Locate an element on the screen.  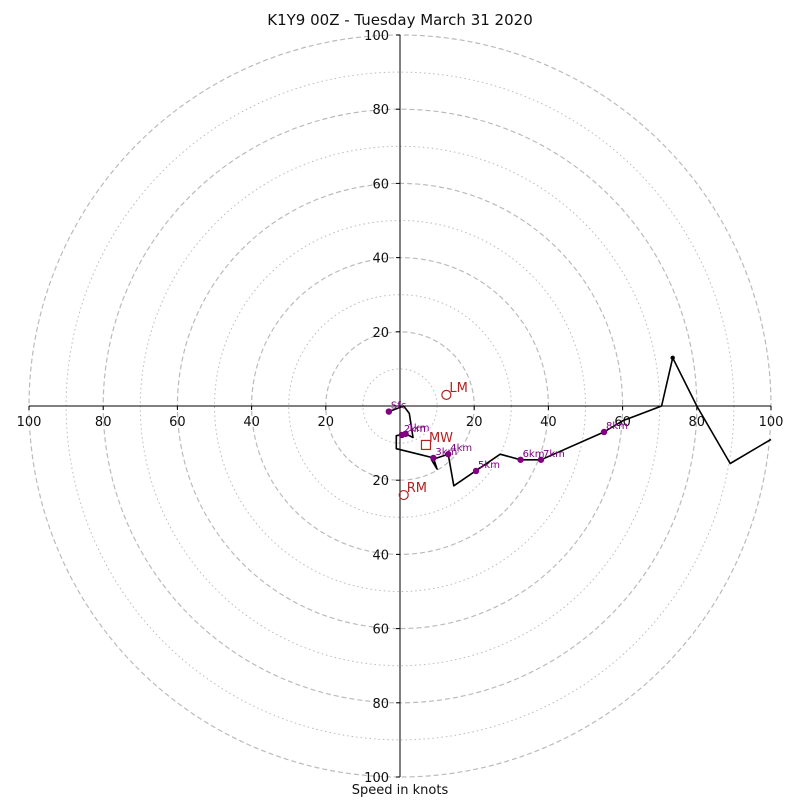
height-marker-label: 6km is located at coordinates (534, 454).